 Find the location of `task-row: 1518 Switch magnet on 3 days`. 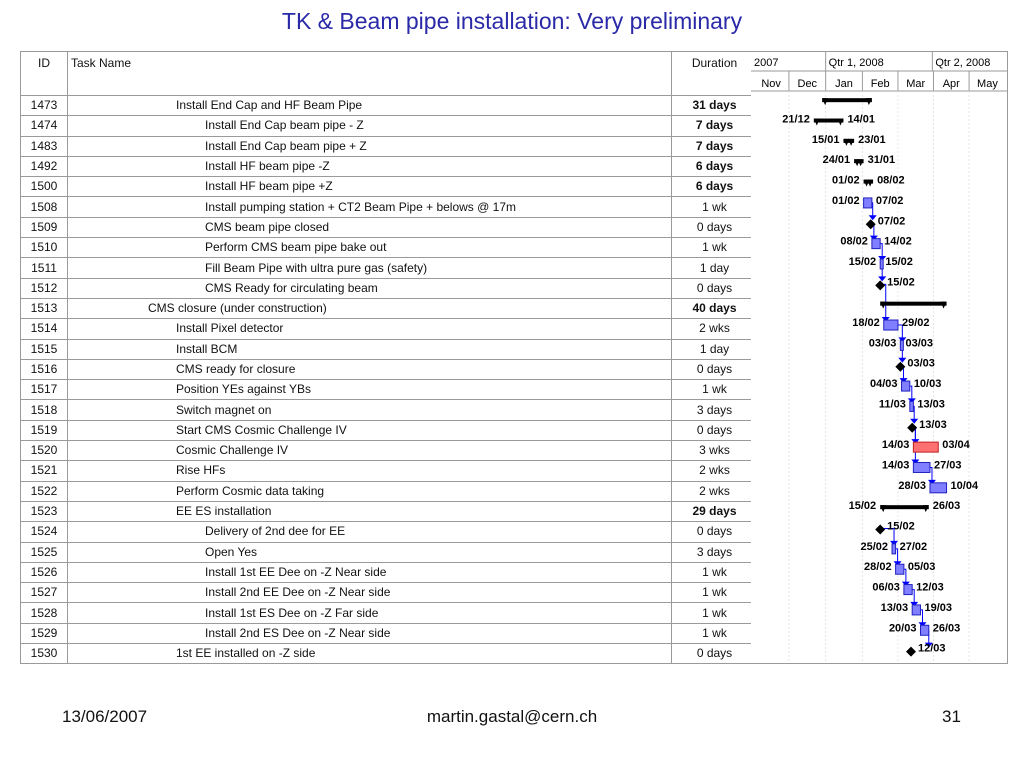

task-row: 1518 Switch magnet on 3 days is located at coordinates (389, 410).